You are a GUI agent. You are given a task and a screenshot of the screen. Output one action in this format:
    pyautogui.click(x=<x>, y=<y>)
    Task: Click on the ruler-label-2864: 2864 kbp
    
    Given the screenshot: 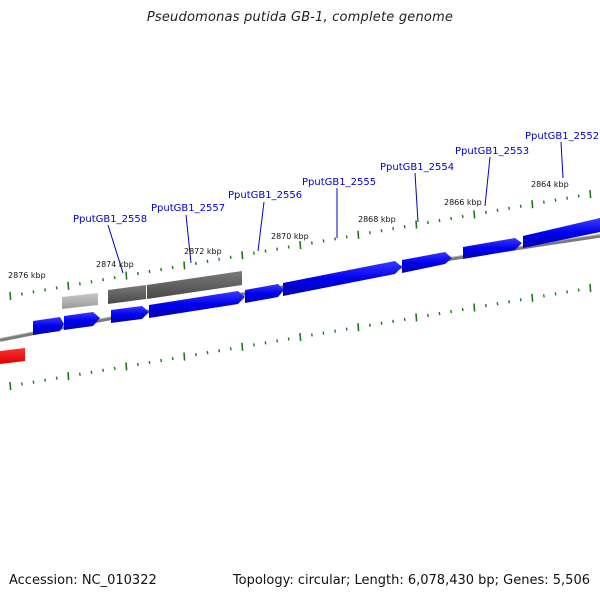 What is the action you would take?
    pyautogui.click(x=550, y=184)
    